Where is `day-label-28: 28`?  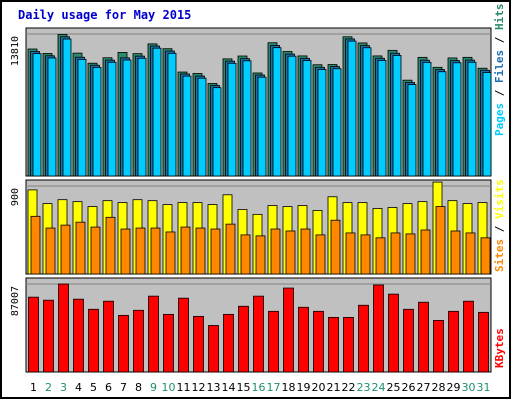 day-label-28: 28 is located at coordinates (439, 387).